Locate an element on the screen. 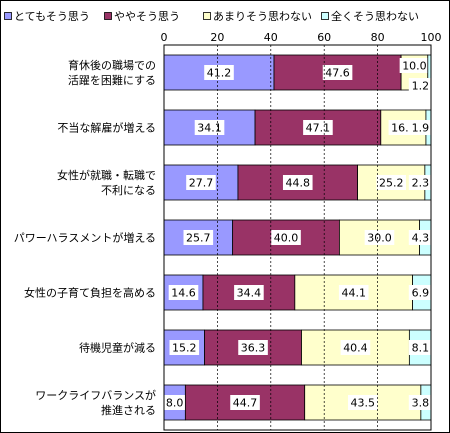 This screenshot has height=433, width=450. value-label: 44.1 is located at coordinates (353, 293).